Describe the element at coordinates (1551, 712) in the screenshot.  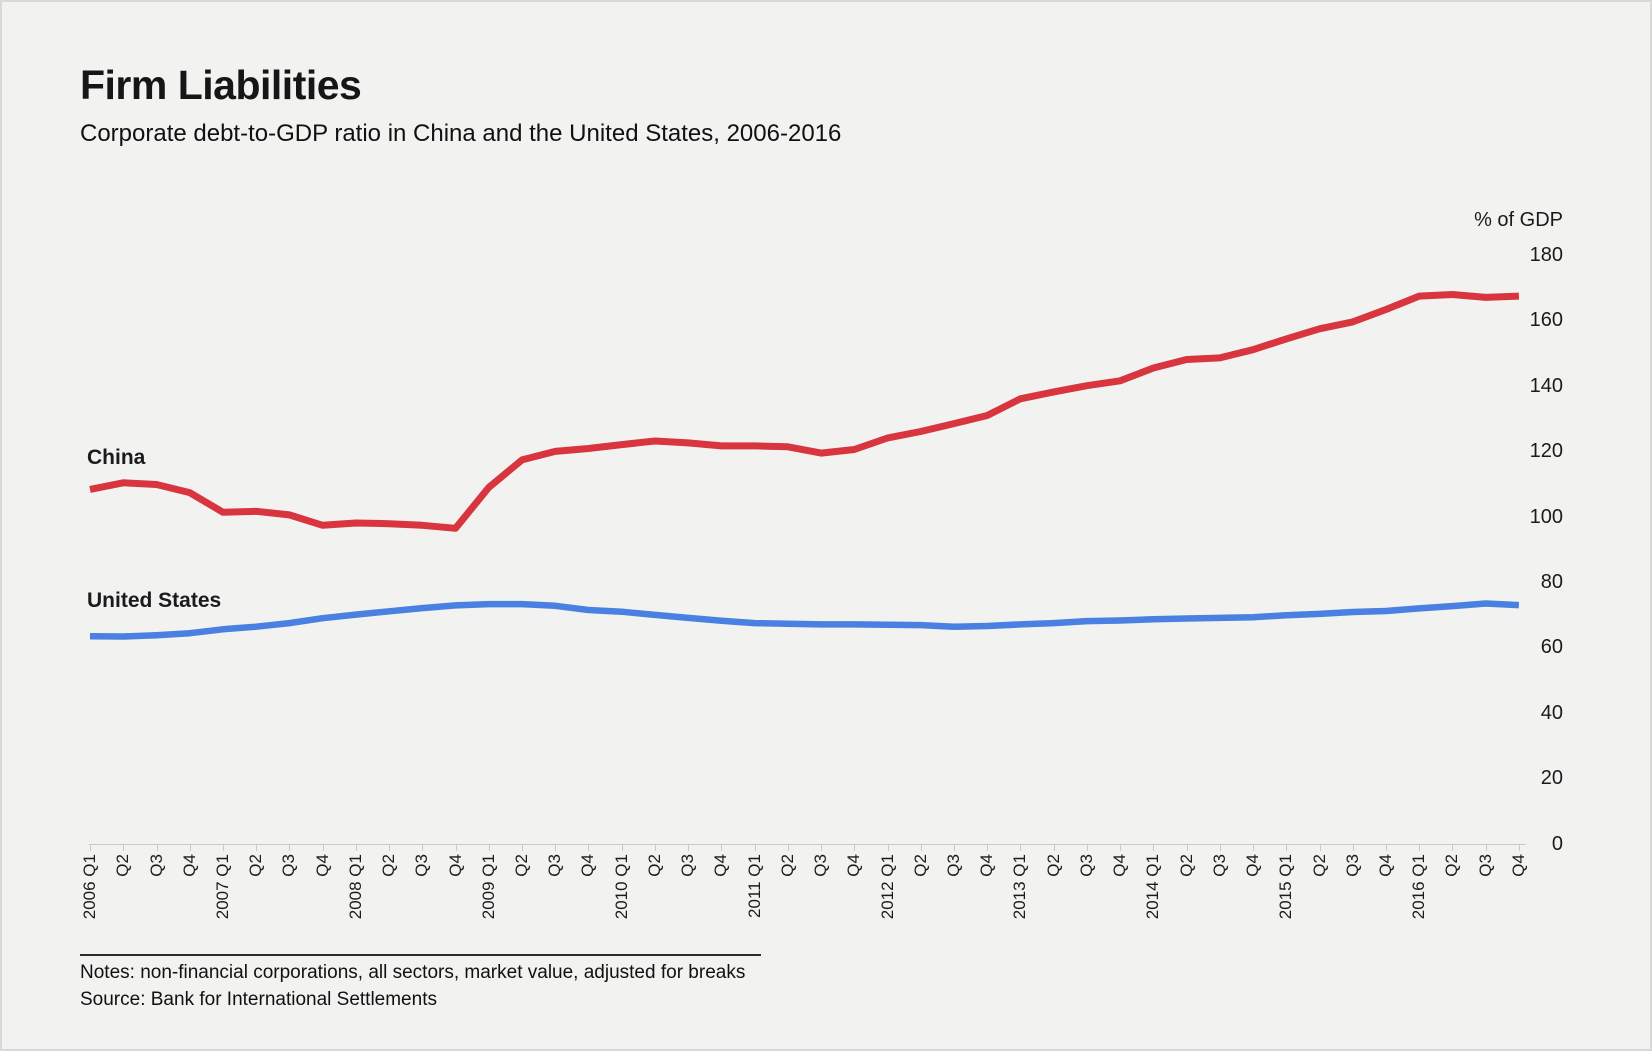
I see `y-tick-label: 40` at that location.